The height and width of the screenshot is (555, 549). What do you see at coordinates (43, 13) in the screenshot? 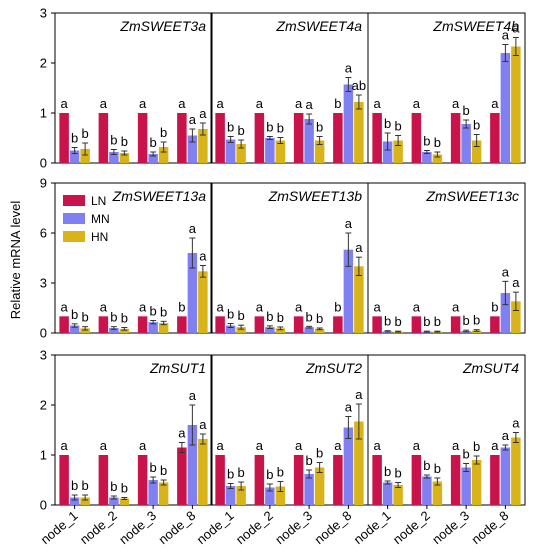
I see `y-tick-label: 3` at bounding box center [43, 13].